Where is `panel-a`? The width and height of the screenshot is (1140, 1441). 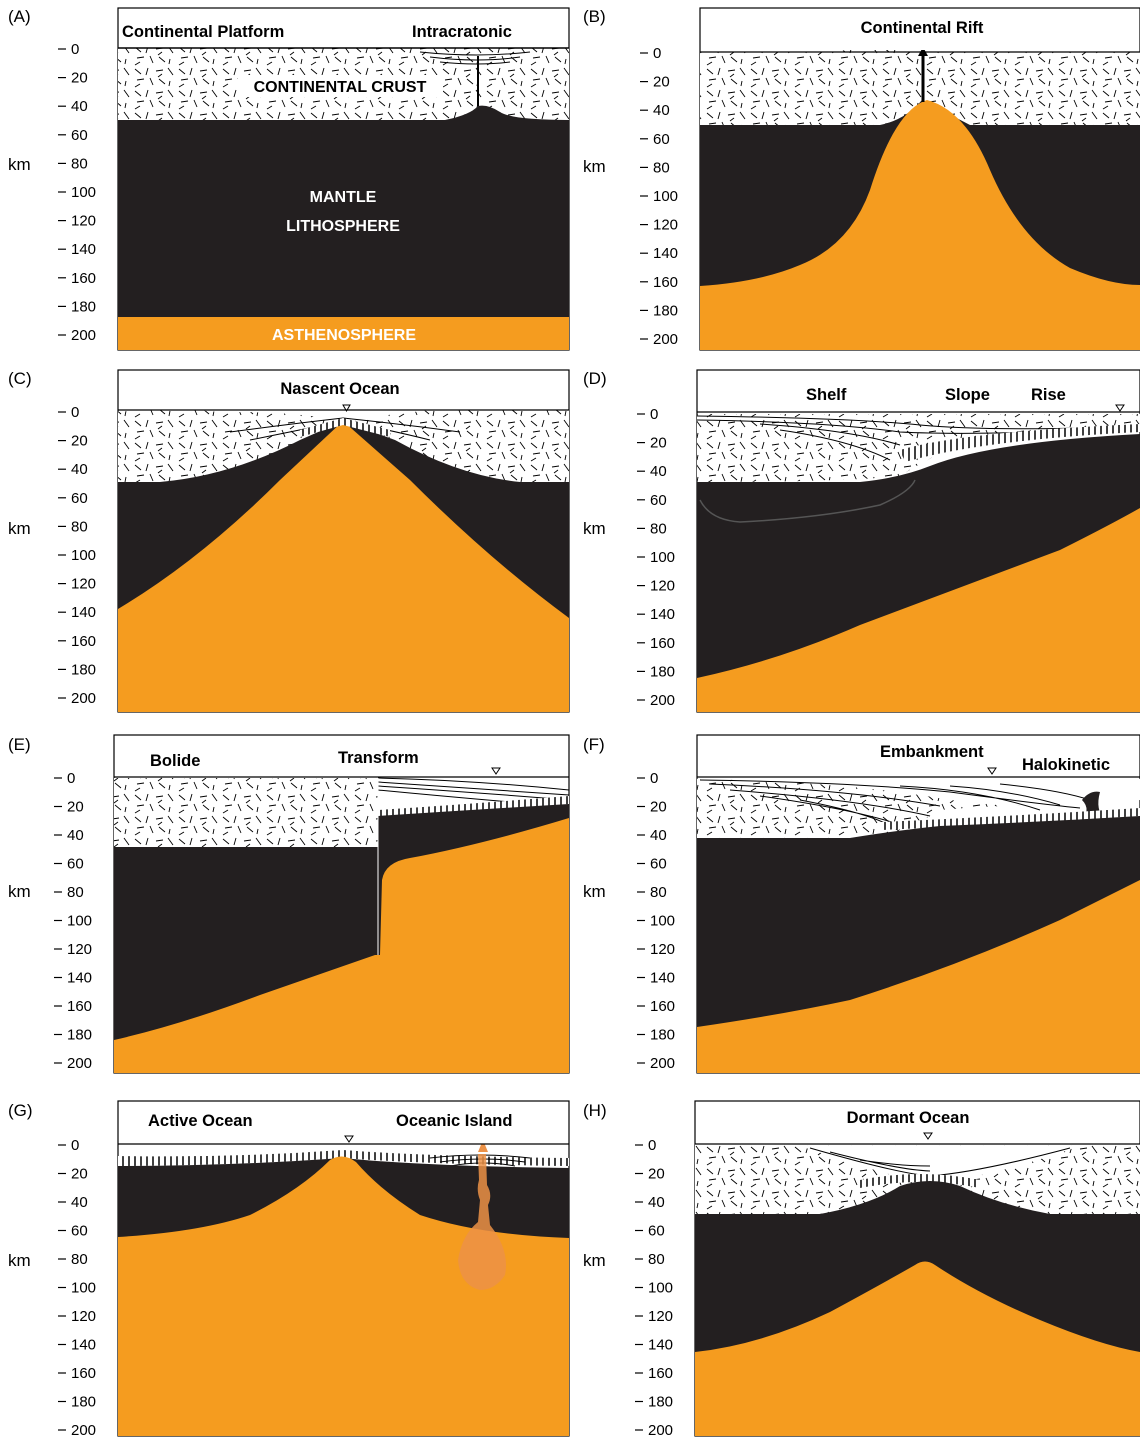 panel-a is located at coordinates (343, 179).